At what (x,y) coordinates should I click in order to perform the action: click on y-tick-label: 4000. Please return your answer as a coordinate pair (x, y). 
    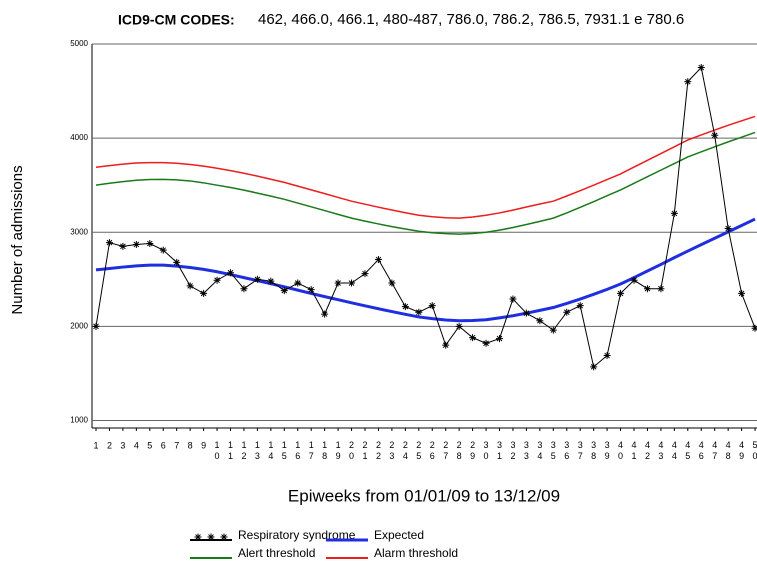
    Looking at the image, I should click on (79, 137).